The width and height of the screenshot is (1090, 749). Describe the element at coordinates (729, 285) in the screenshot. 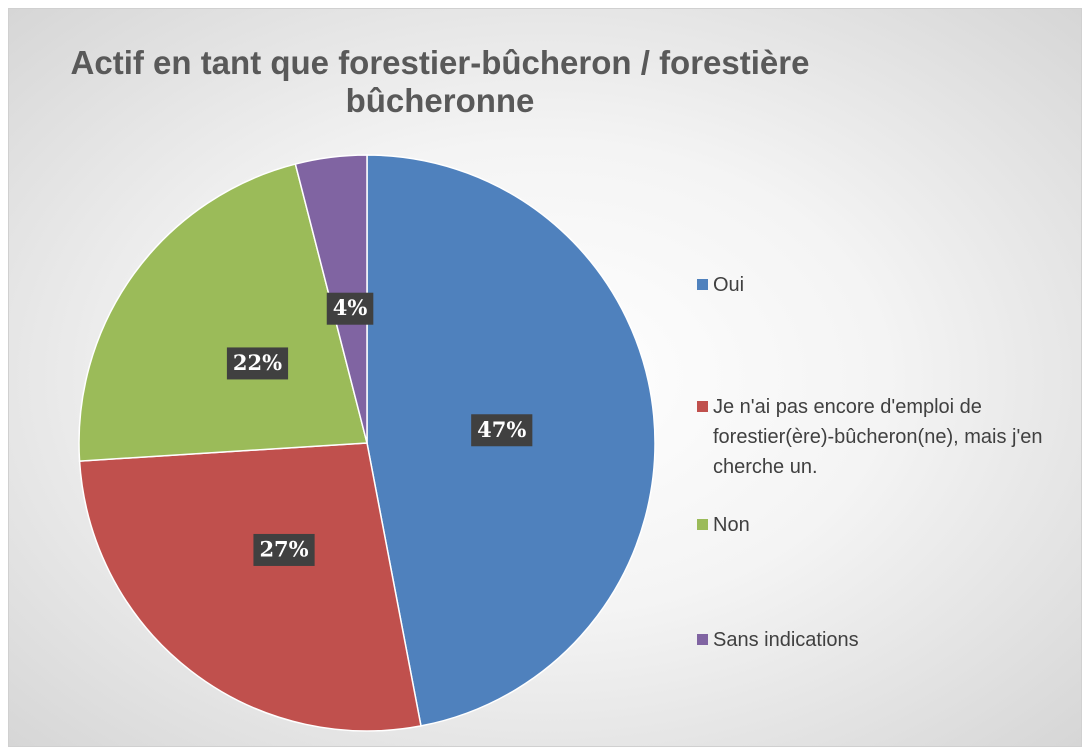

I see `legend-label: Oui` at that location.